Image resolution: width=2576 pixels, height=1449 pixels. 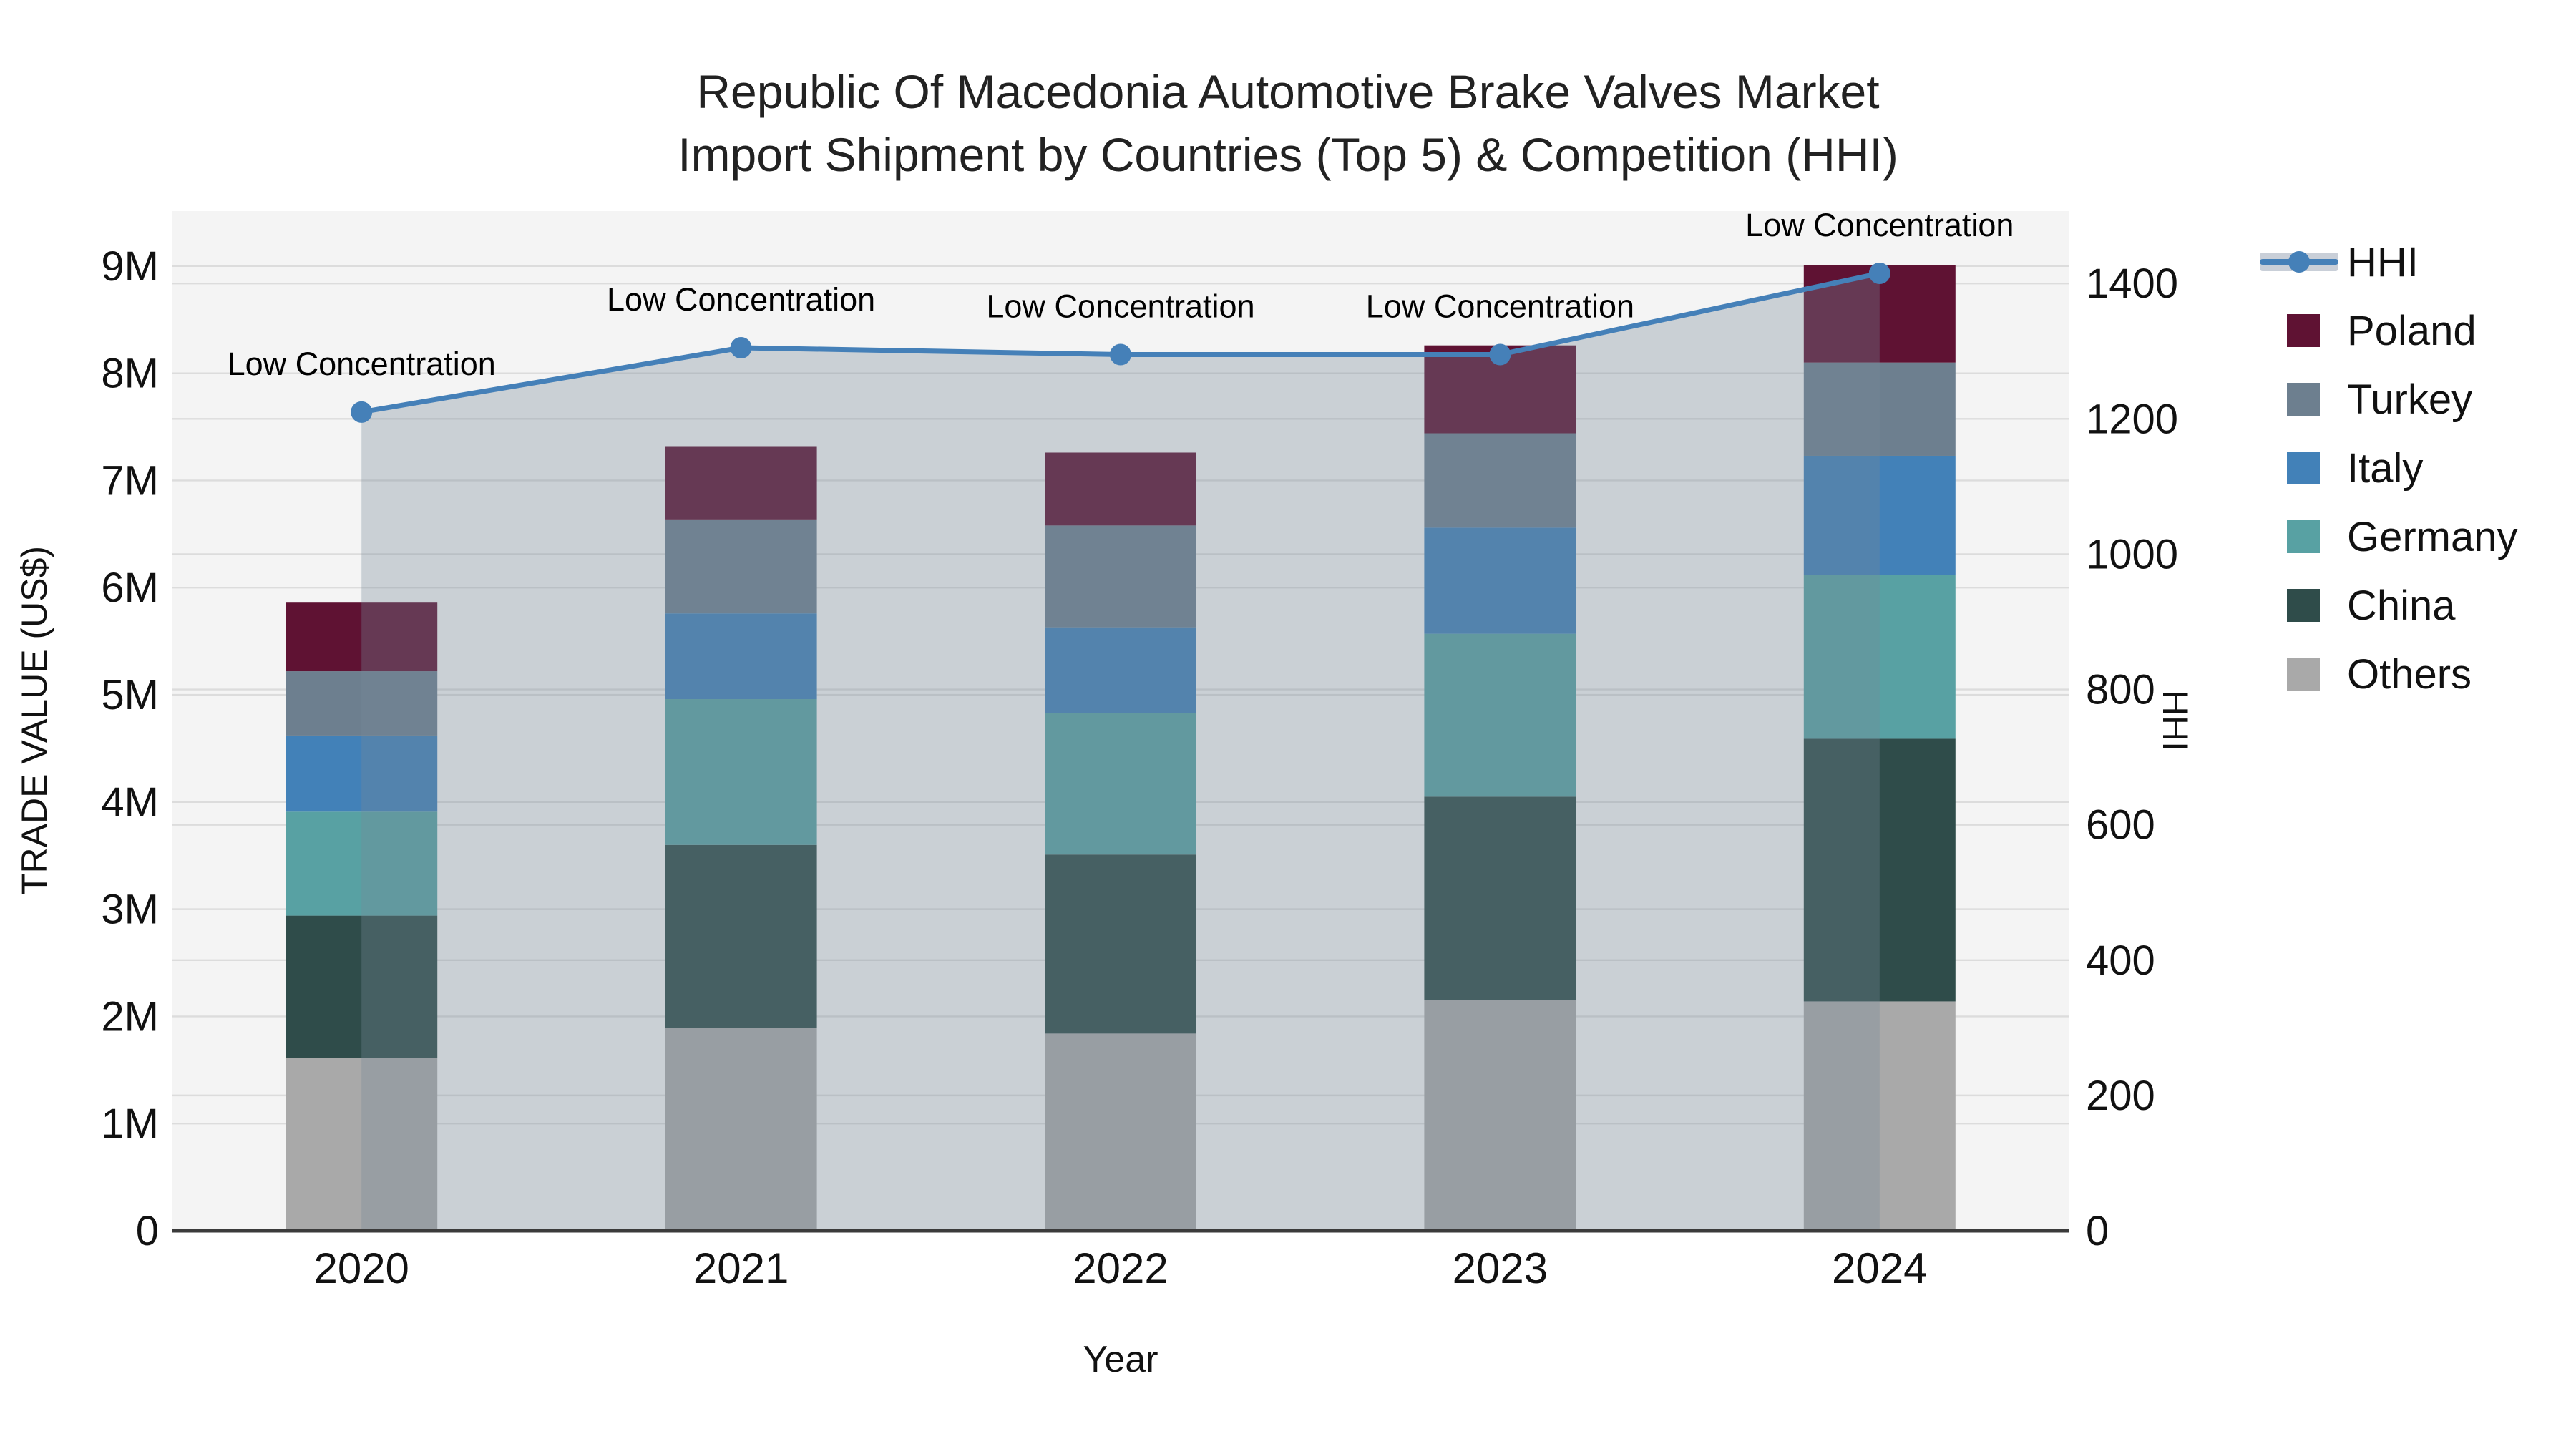 I want to click on bar-segment-germany-2021, so click(x=741, y=772).